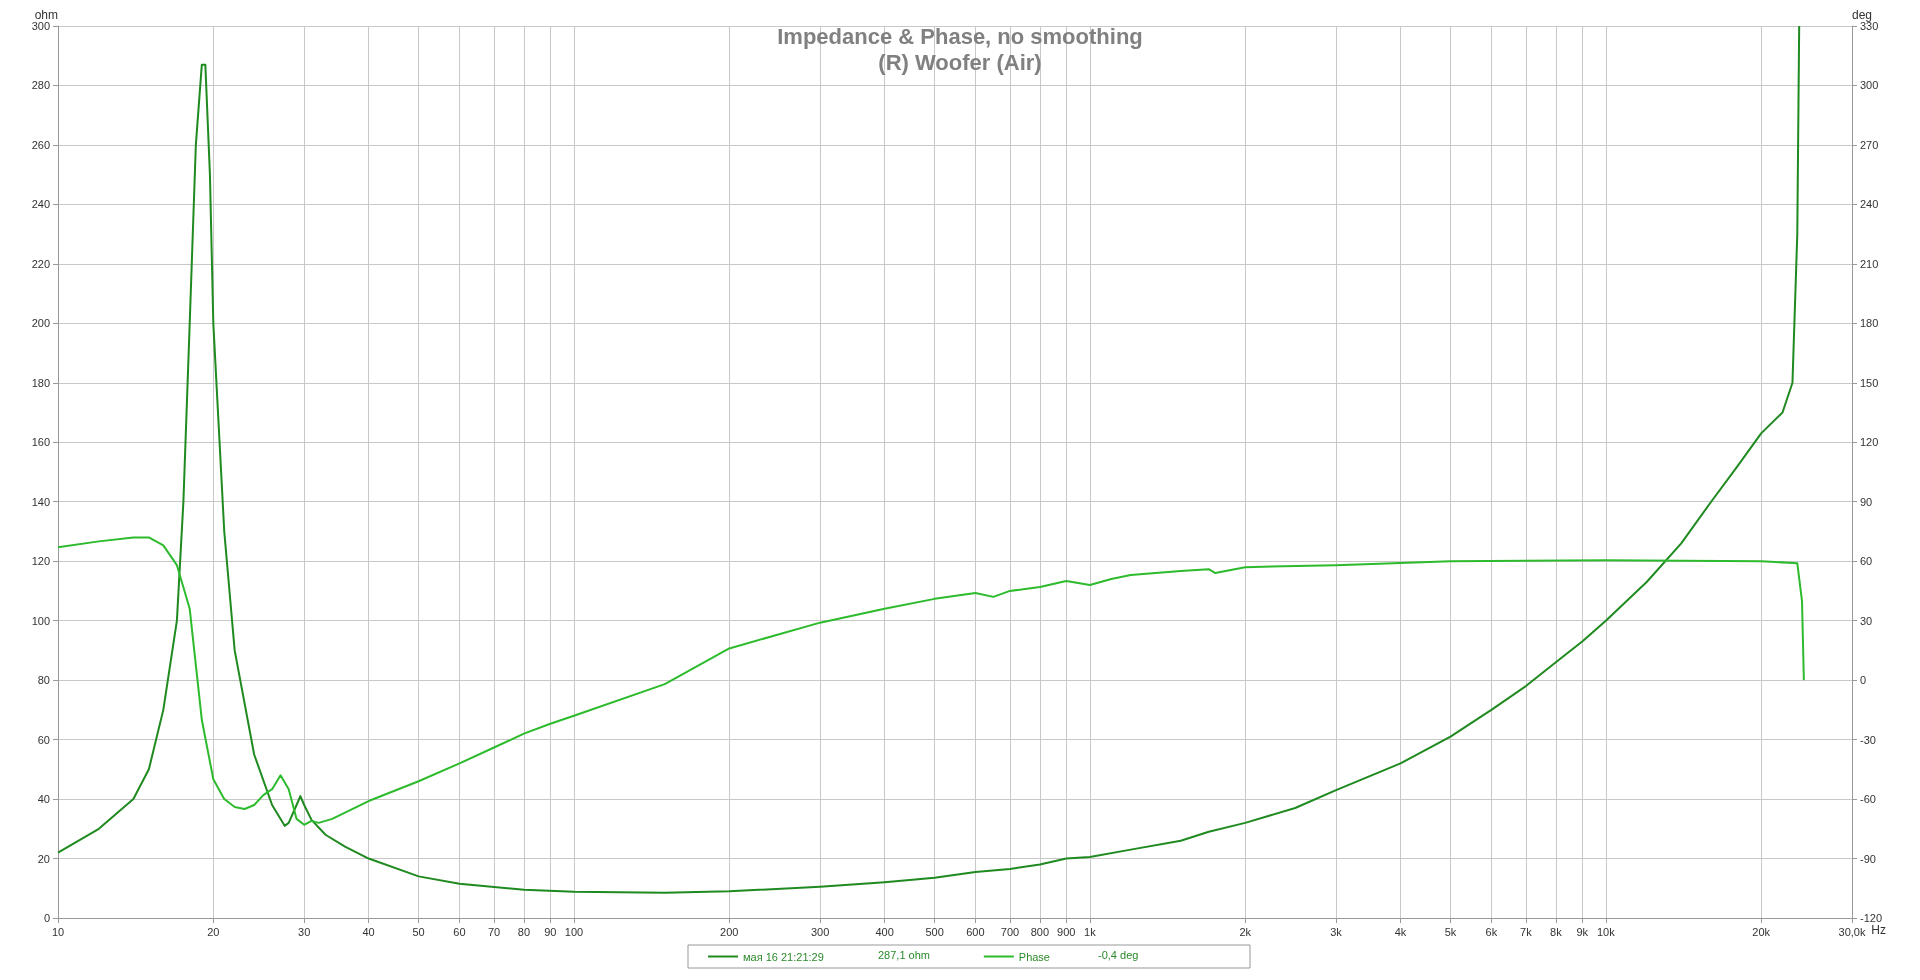  Describe the element at coordinates (524, 931) in the screenshot. I see `x-tick-label: 80` at that location.